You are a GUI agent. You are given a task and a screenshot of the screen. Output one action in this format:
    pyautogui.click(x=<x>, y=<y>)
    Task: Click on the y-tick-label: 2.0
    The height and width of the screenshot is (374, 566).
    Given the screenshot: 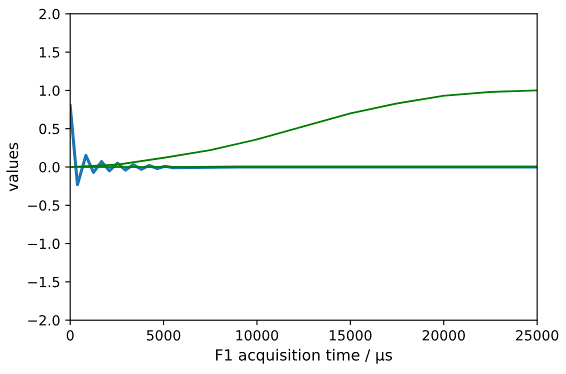 What is the action you would take?
    pyautogui.click(x=49, y=14)
    